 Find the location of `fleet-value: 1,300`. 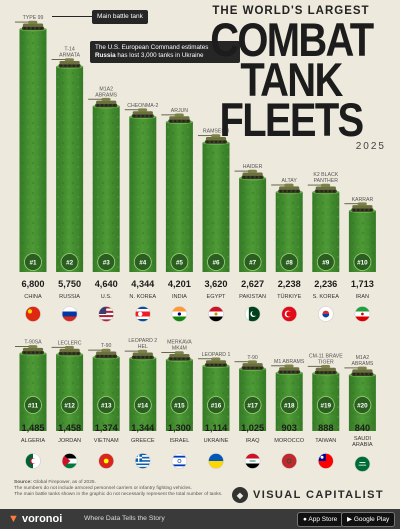

fleet-value: 1,300 is located at coordinates (179, 428).